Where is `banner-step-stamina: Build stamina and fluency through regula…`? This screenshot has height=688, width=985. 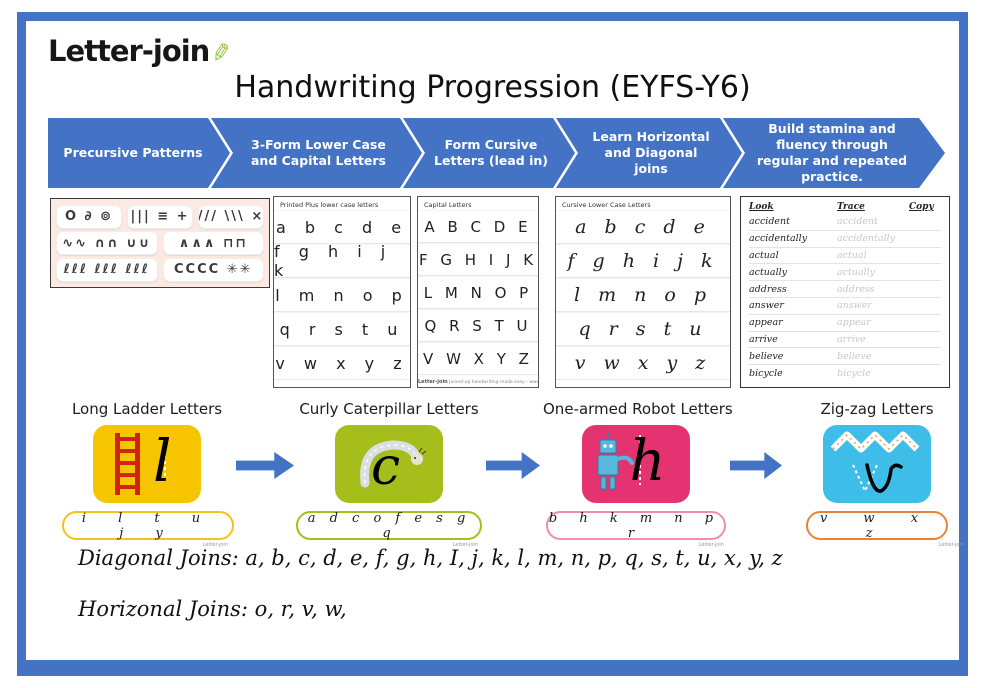 banner-step-stamina: Build stamina and fluency through regula… is located at coordinates (834, 153).